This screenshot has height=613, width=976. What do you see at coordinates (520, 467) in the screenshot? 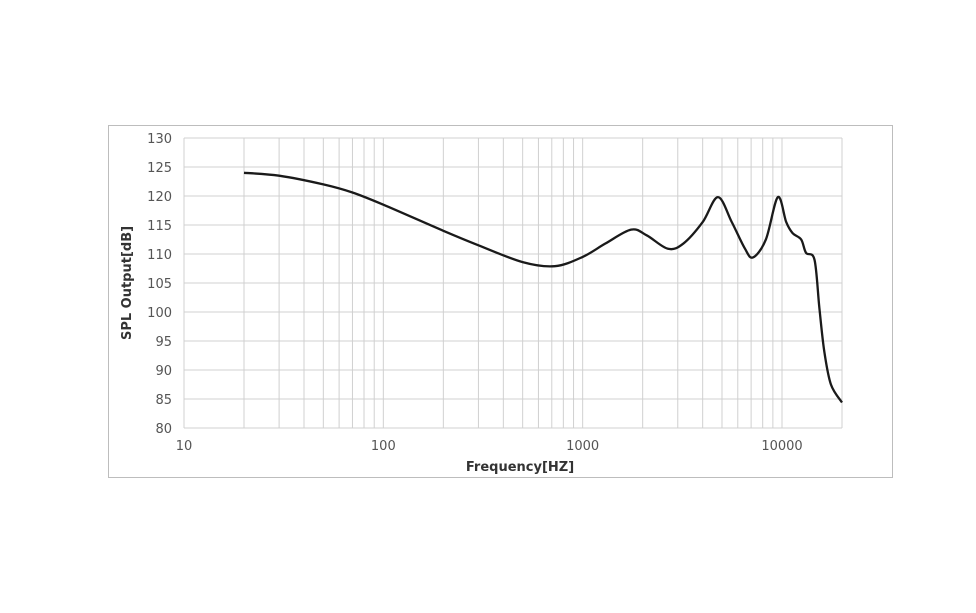
I see `x-axis-label: Frequency[HZ]` at bounding box center [520, 467].